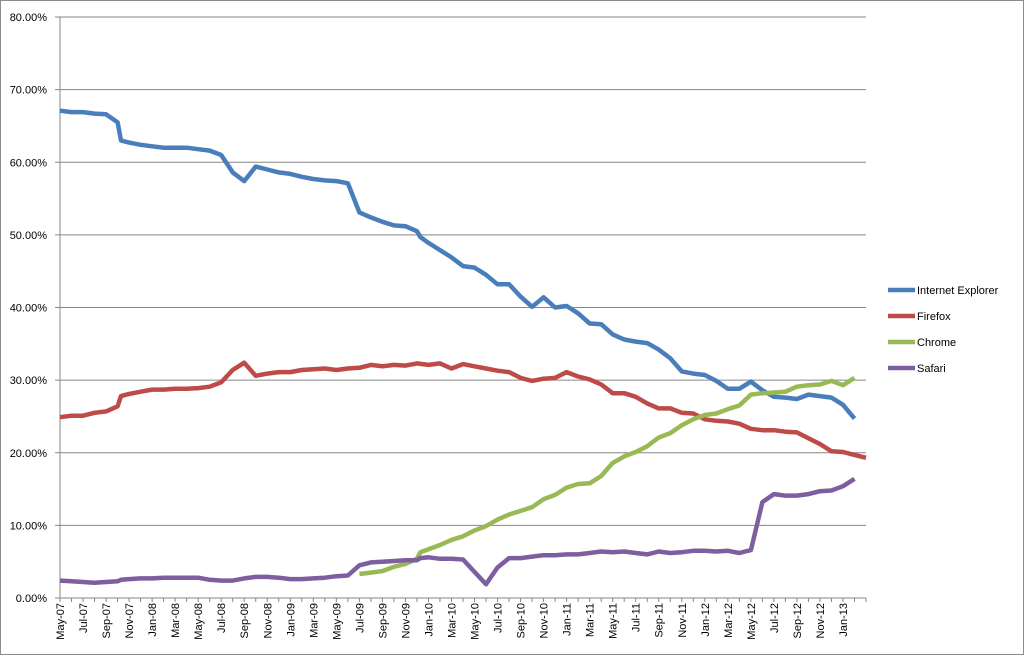 The image size is (1024, 655). Describe the element at coordinates (591, 620) in the screenshot. I see `x-tick-label: Mar-11` at that location.